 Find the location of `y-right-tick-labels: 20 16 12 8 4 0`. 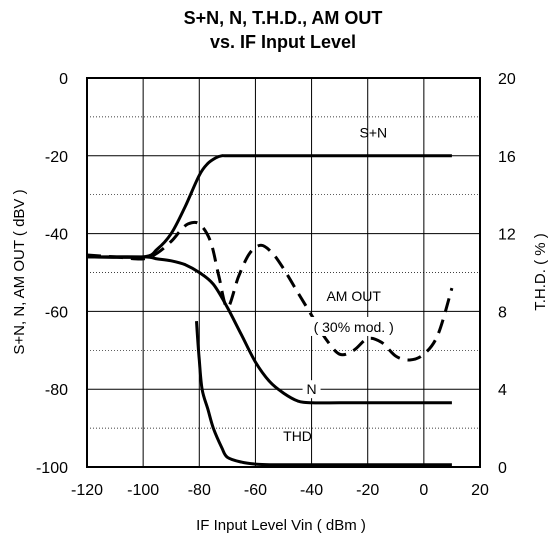

y-right-tick-labels: 20 16 12 8 4 0 is located at coordinates (507, 274).